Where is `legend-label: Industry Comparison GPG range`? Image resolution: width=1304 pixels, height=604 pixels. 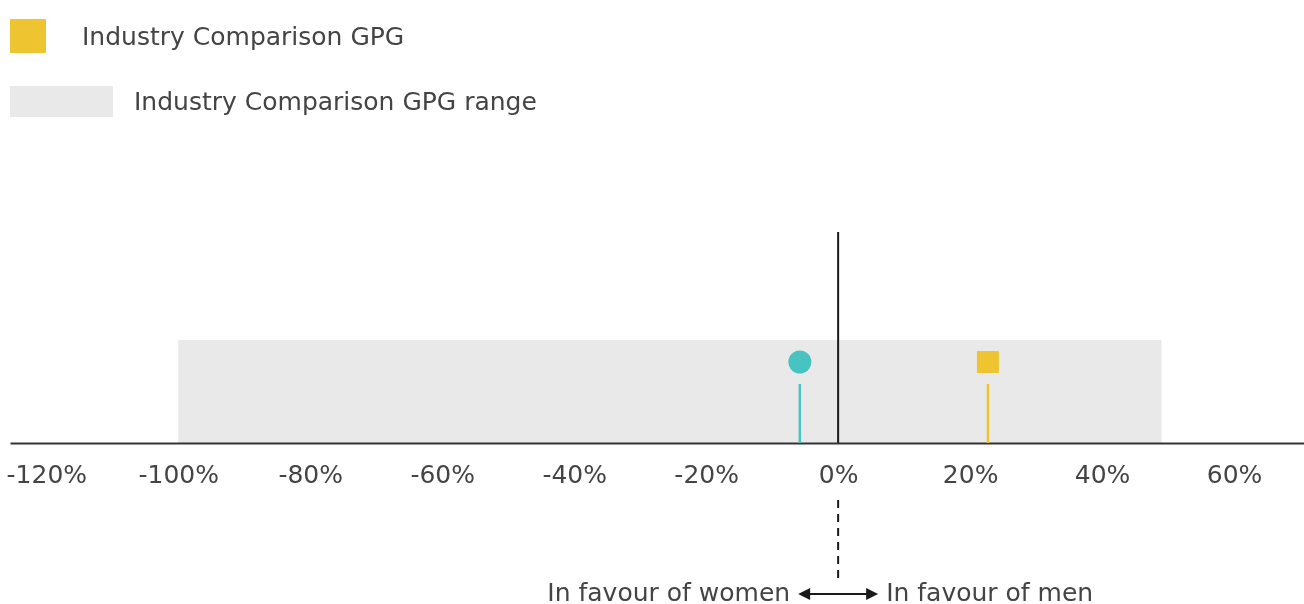 legend-label: Industry Comparison GPG range is located at coordinates (335, 101).